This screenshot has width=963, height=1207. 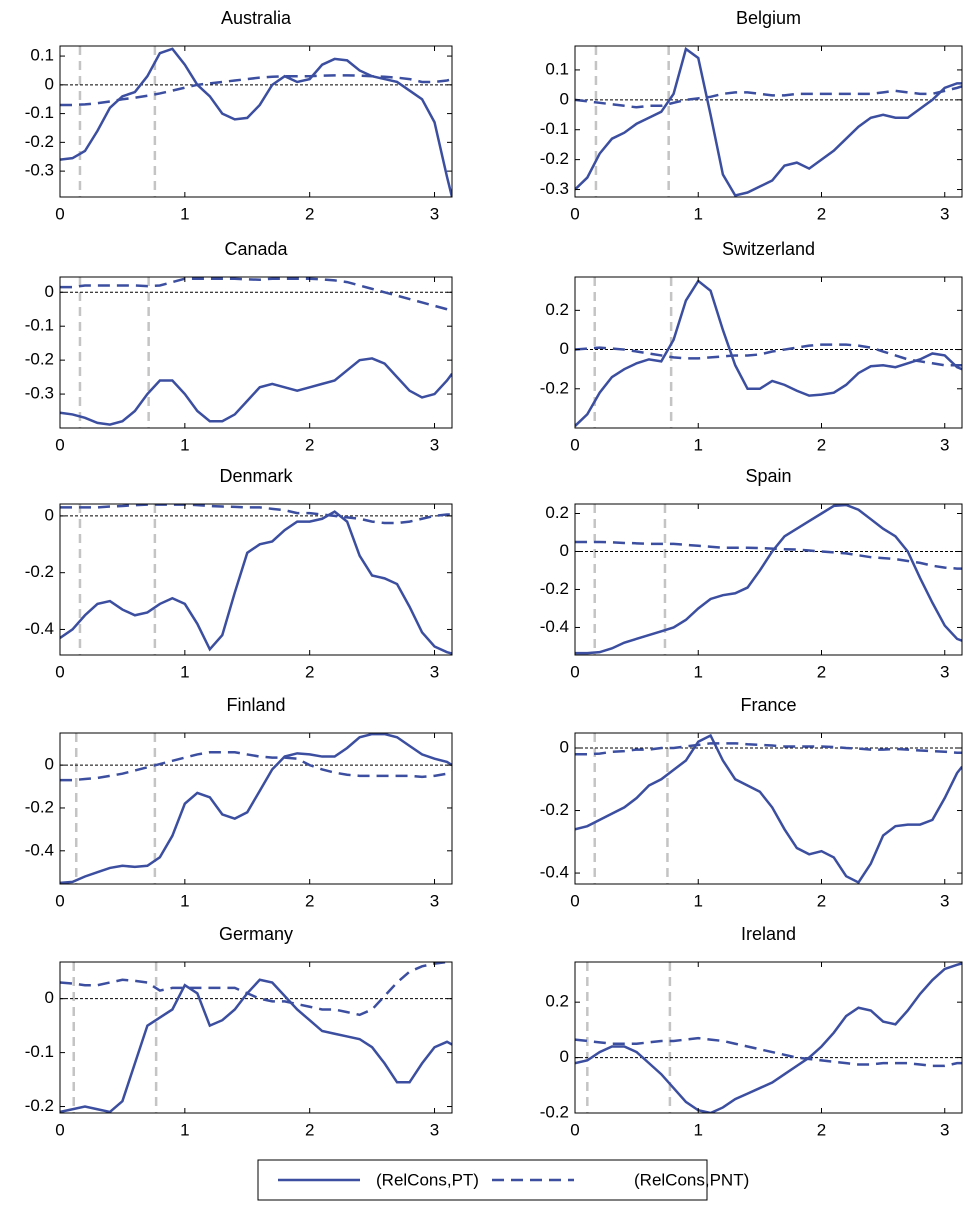 I want to click on legend-label: (RelCons,PNT), so click(x=691, y=1179).